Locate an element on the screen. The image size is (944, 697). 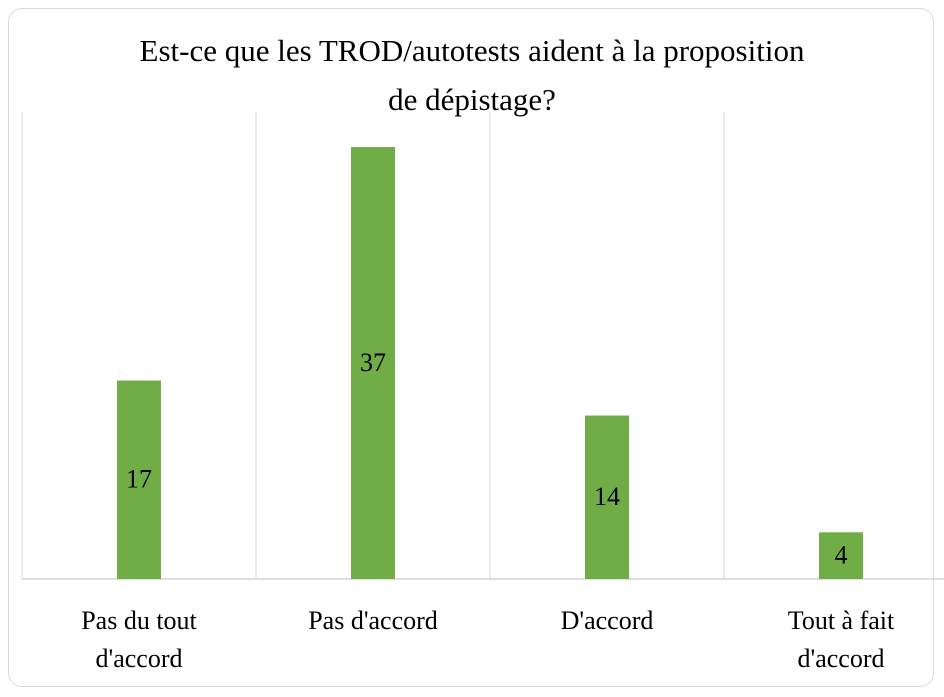
data-label: 17 is located at coordinates (139, 479).